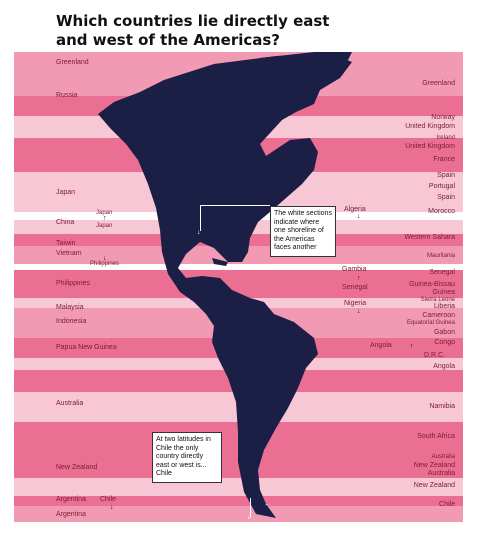  What do you see at coordinates (440, 256) in the screenshot?
I see `east-label: Mauritania` at bounding box center [440, 256].